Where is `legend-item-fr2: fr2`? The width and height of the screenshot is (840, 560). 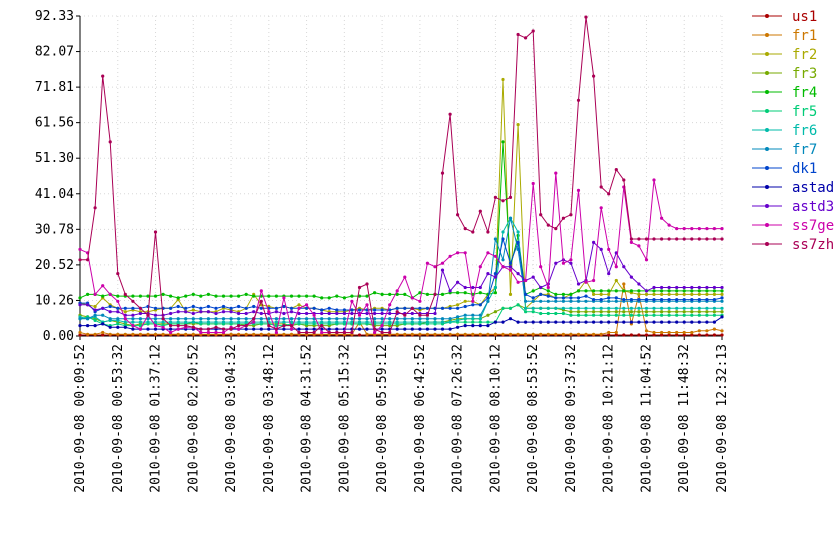
legend-item-fr2: fr2 is located at coordinates (784, 55).